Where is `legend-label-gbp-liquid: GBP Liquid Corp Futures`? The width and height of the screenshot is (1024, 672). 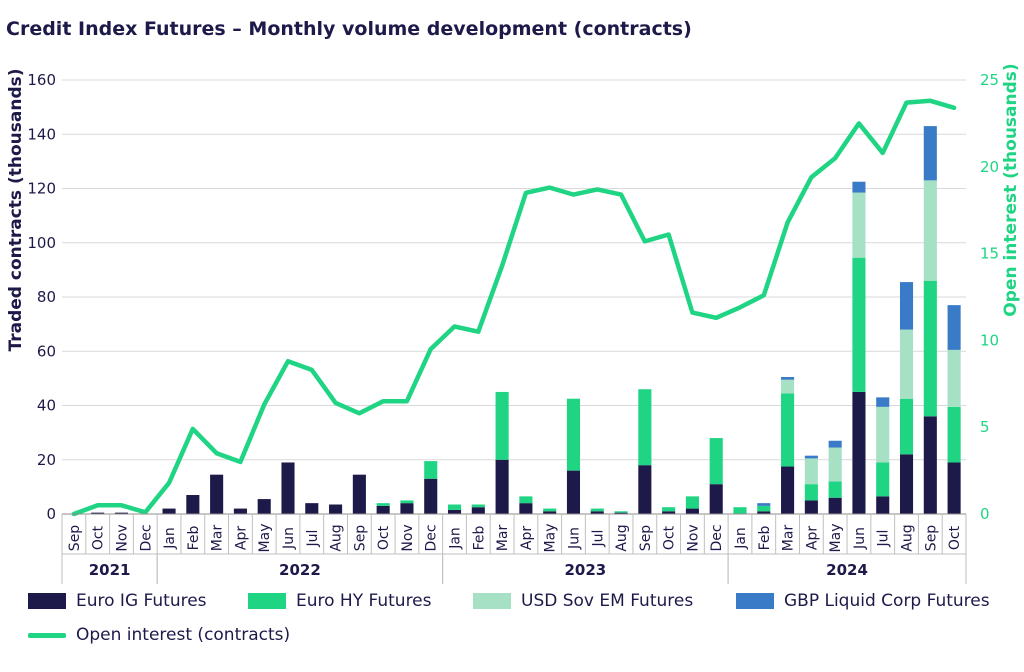
legend-label-gbp-liquid: GBP Liquid Corp Futures is located at coordinates (887, 601).